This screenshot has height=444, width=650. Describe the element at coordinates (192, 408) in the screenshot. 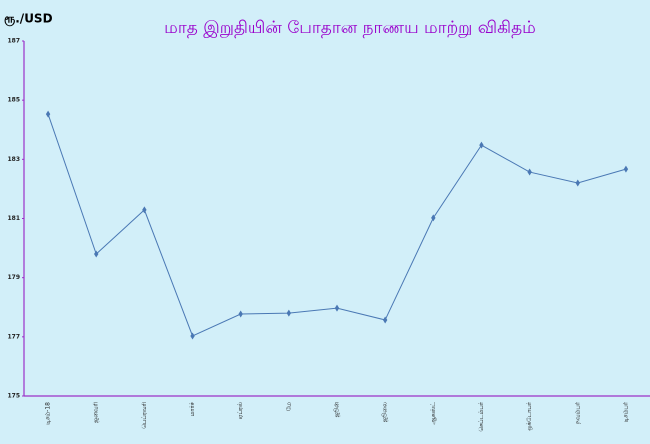

I see `x-tick-label: மார்ச்` at that location.